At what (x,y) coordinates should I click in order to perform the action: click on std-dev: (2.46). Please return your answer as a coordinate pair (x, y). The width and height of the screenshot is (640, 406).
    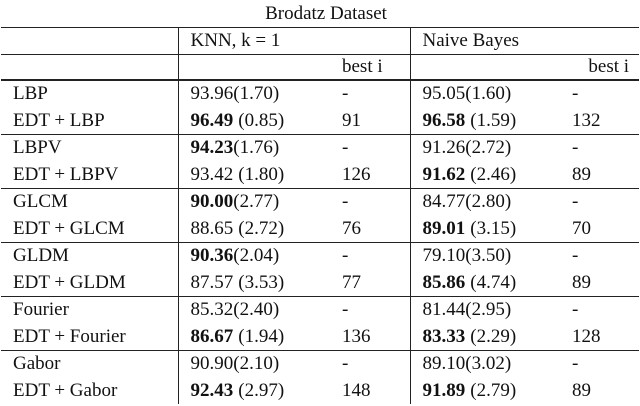
    Looking at the image, I should click on (493, 174).